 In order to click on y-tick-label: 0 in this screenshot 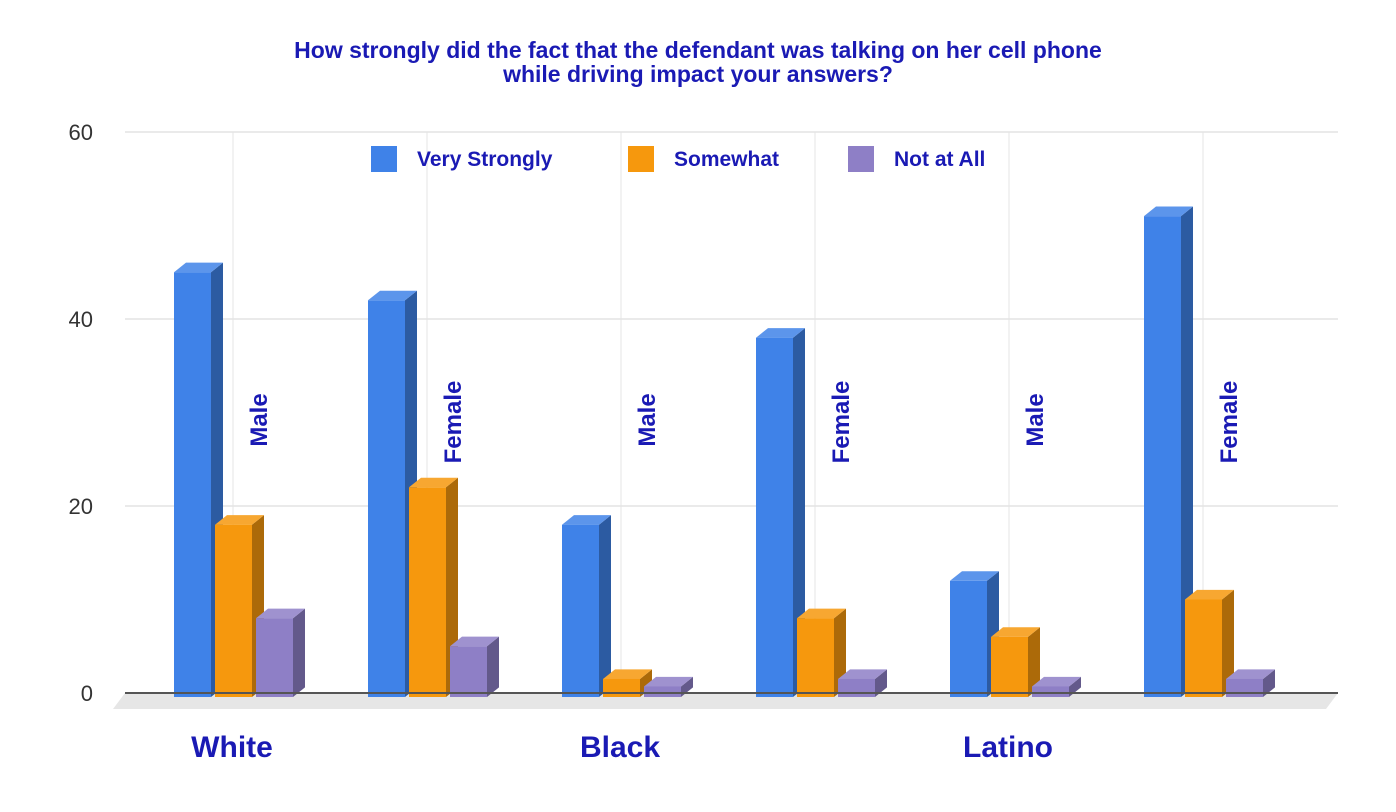, I will do `click(87, 693)`.